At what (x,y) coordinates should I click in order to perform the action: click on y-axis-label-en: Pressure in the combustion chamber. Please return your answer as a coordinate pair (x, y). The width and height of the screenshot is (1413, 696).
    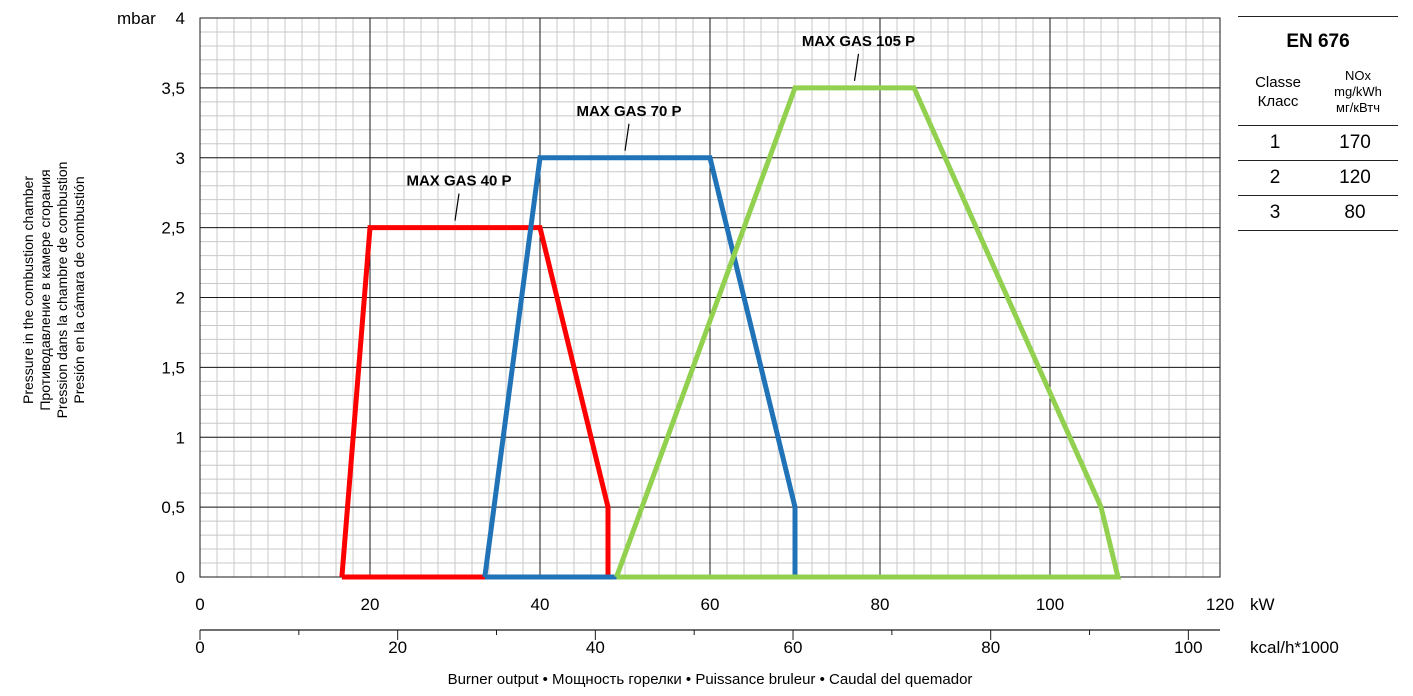
    Looking at the image, I should click on (28, 290).